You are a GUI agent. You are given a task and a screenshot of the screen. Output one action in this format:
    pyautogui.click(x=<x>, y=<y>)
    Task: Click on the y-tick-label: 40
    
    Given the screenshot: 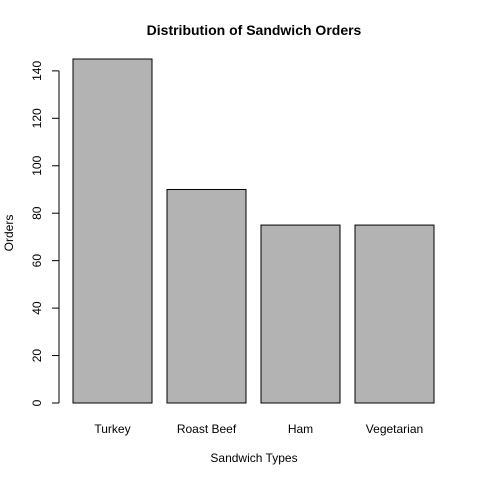 What is the action you would take?
    pyautogui.click(x=37, y=308)
    